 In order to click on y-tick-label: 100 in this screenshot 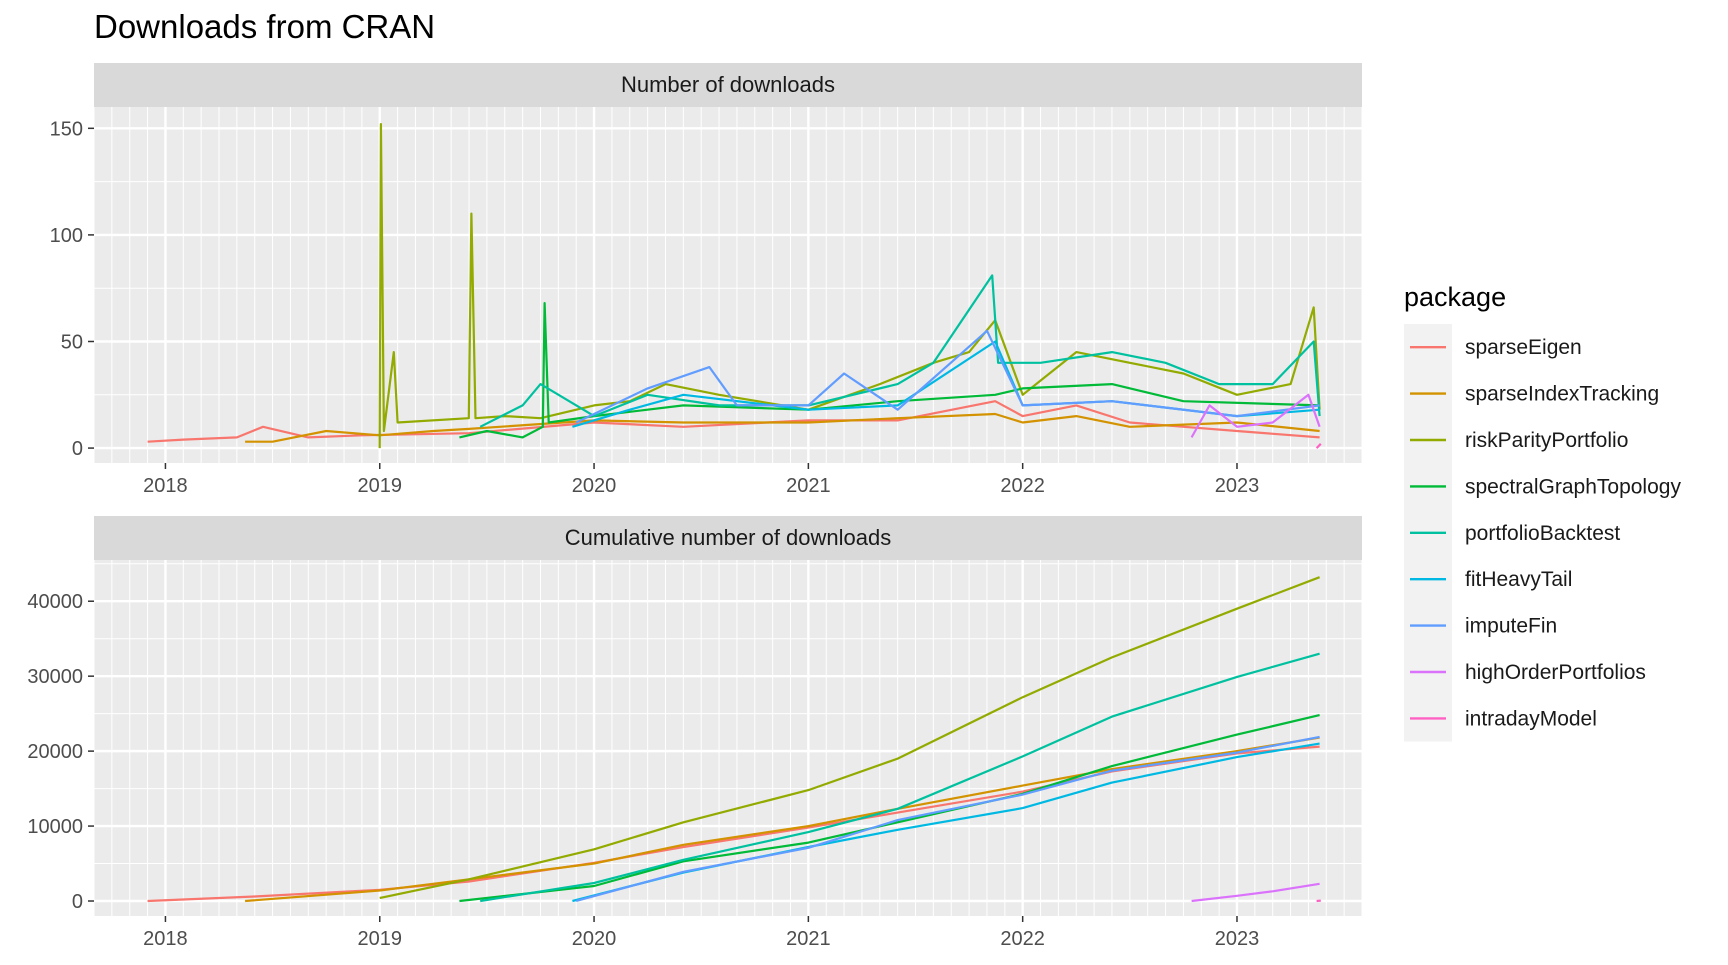, I will do `click(66, 236)`.